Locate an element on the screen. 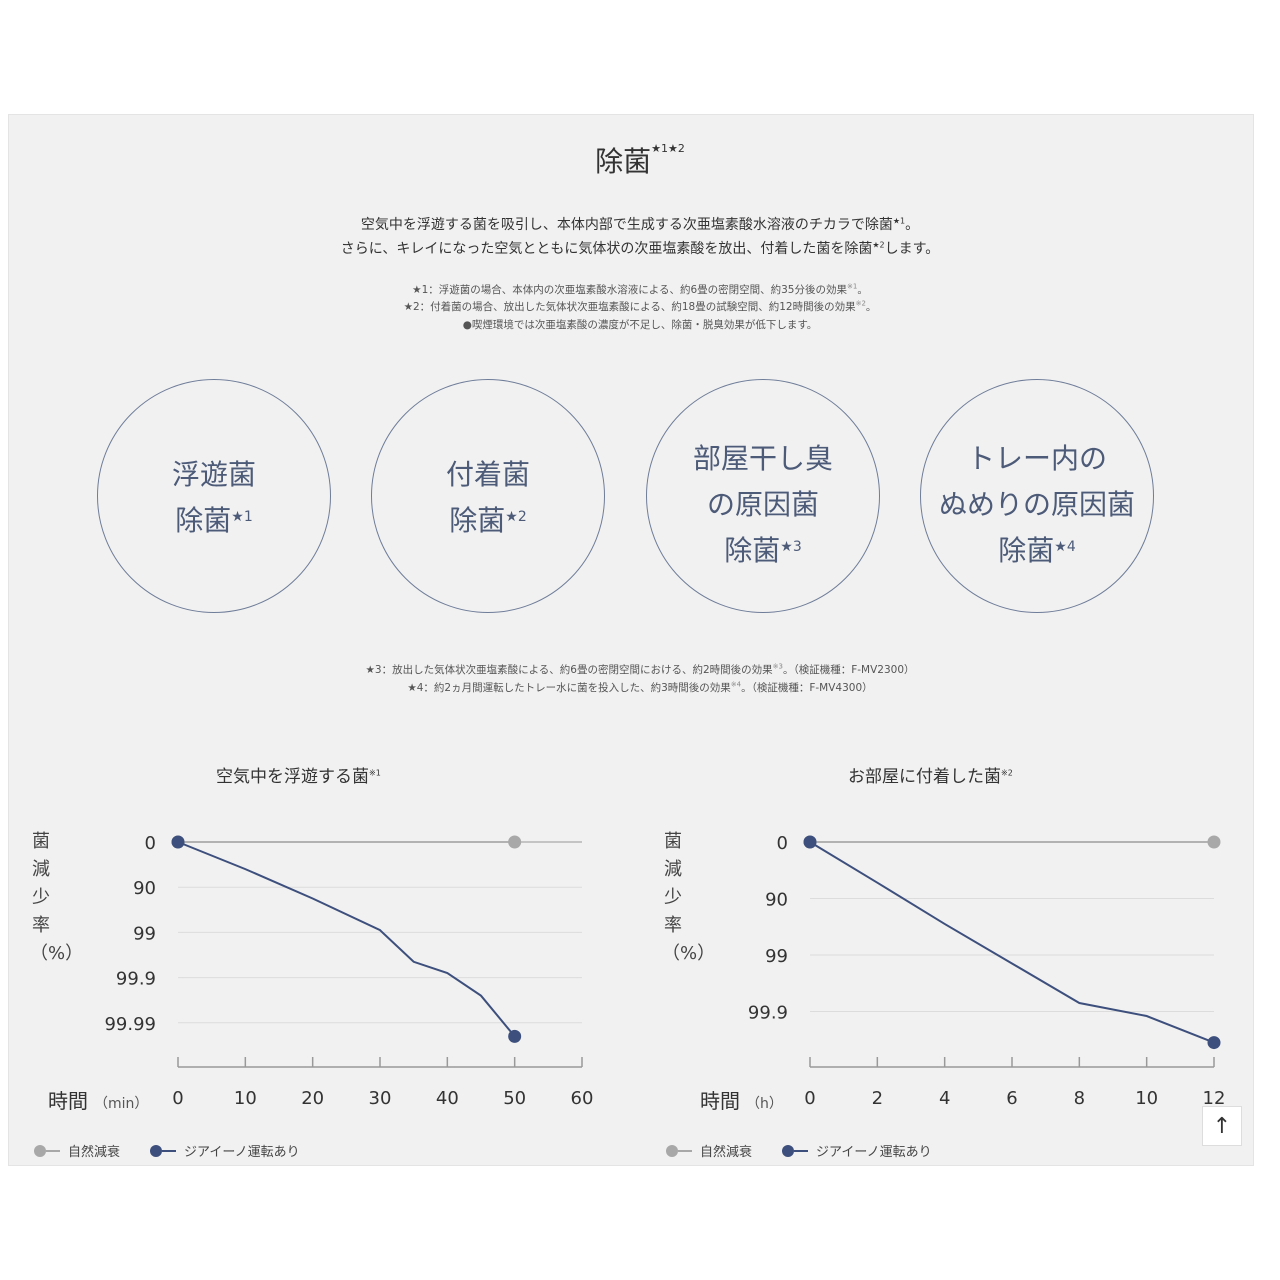 The image size is (1280, 1280). feature-circle-laundry-odor: 部屋干し臭 の原因菌 除菌★3 is located at coordinates (763, 496).